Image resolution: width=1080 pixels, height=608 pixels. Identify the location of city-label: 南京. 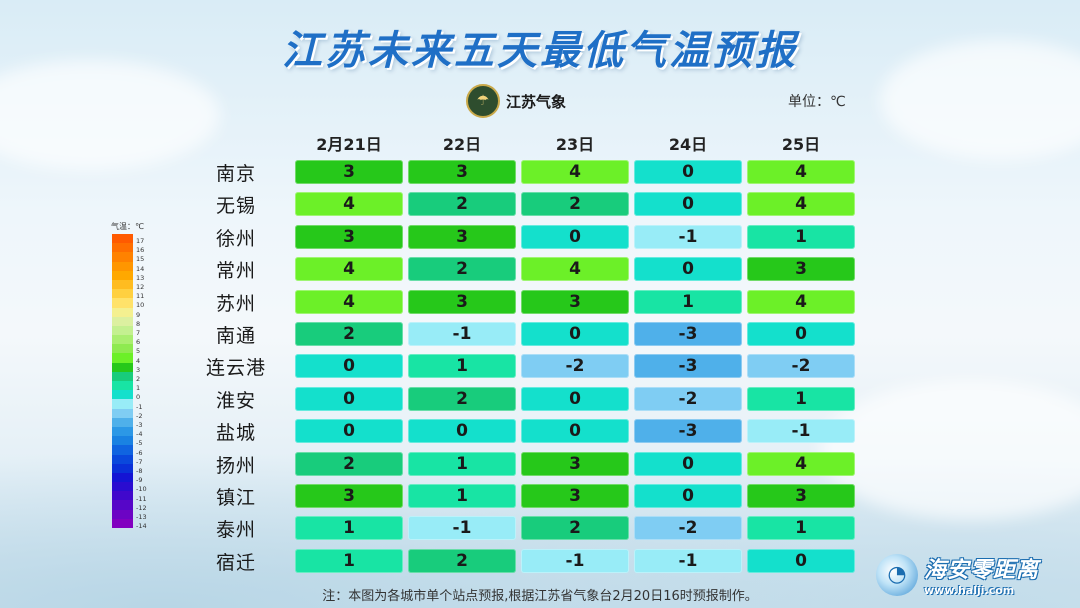
(235, 174).